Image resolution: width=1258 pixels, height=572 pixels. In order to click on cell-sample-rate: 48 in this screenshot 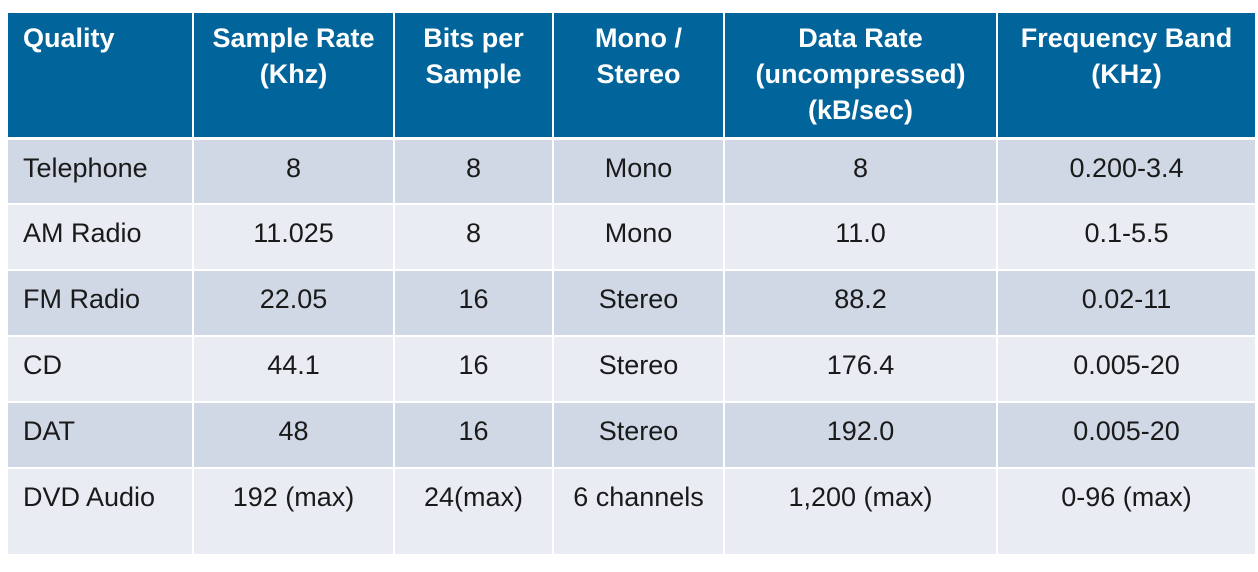, I will do `click(294, 435)`.